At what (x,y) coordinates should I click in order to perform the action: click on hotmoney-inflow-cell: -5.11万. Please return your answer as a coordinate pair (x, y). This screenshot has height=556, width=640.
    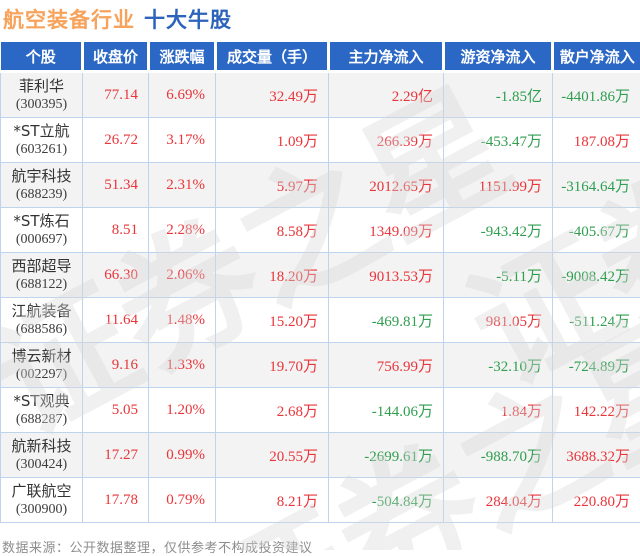
    Looking at the image, I should click on (498, 275).